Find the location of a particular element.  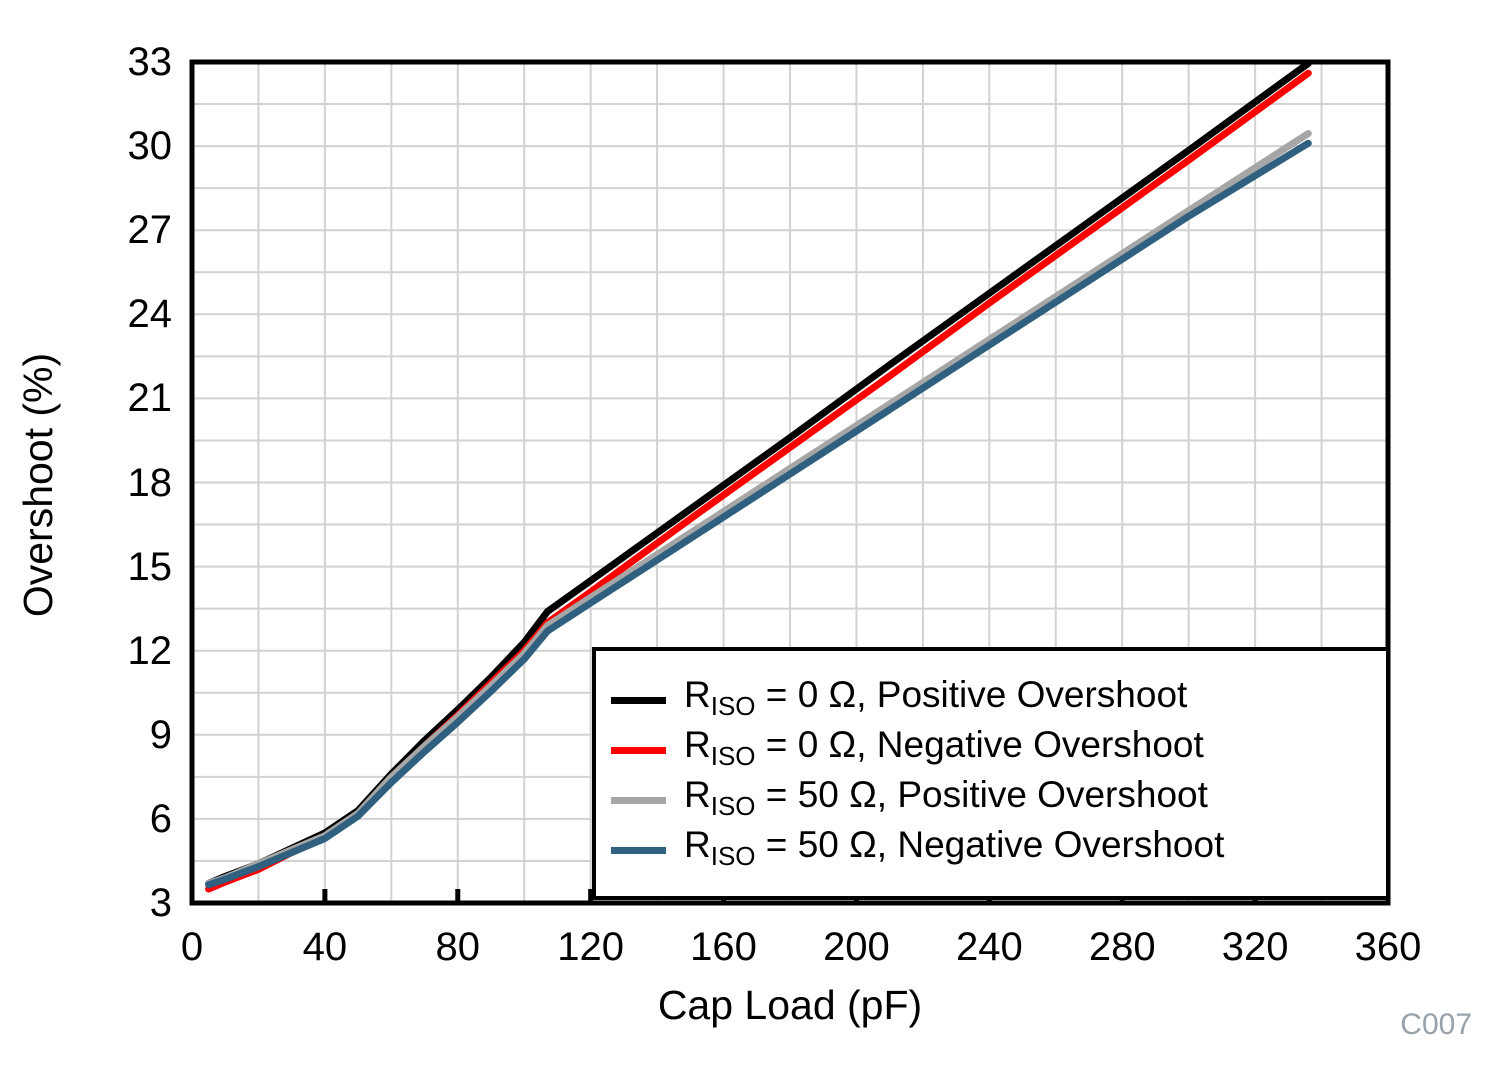

figure-code-label: C007 is located at coordinates (1436, 1024).